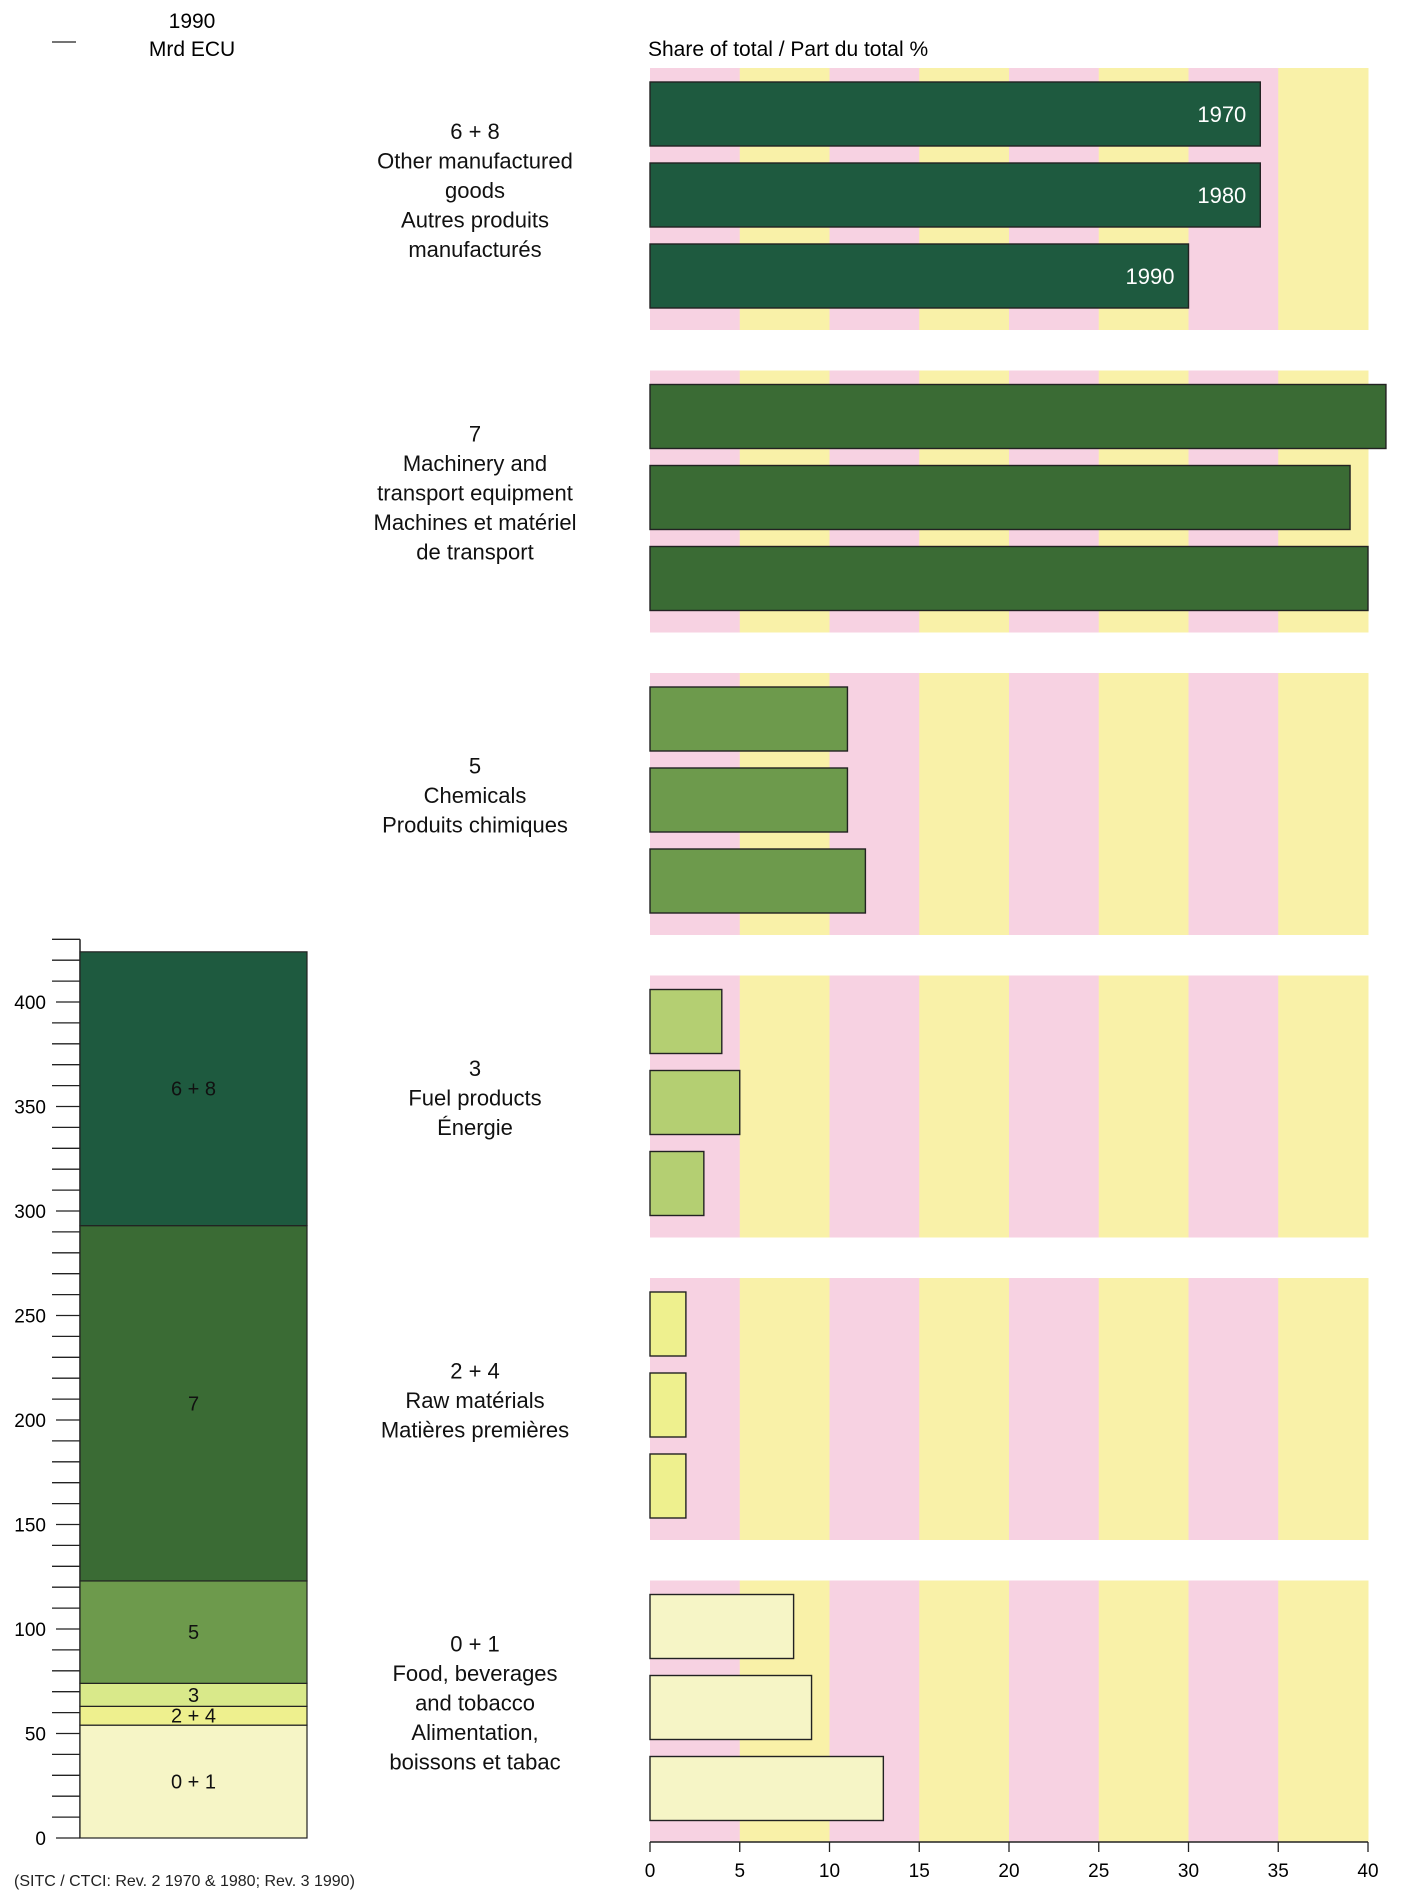 This screenshot has height=1890, width=1401. Describe the element at coordinates (1098, 1871) in the screenshot. I see `right-tick-label: 25` at that location.